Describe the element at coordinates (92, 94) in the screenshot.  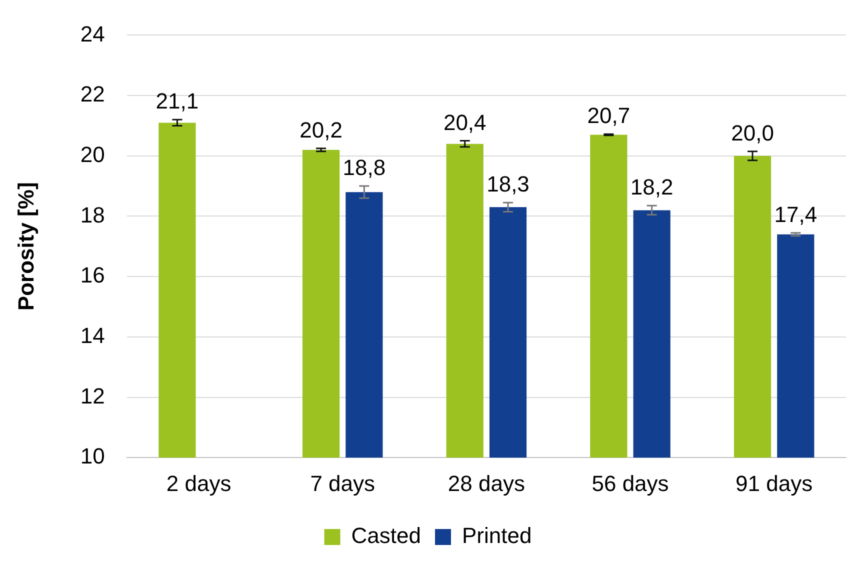
I see `y-tick-label: 22` at that location.